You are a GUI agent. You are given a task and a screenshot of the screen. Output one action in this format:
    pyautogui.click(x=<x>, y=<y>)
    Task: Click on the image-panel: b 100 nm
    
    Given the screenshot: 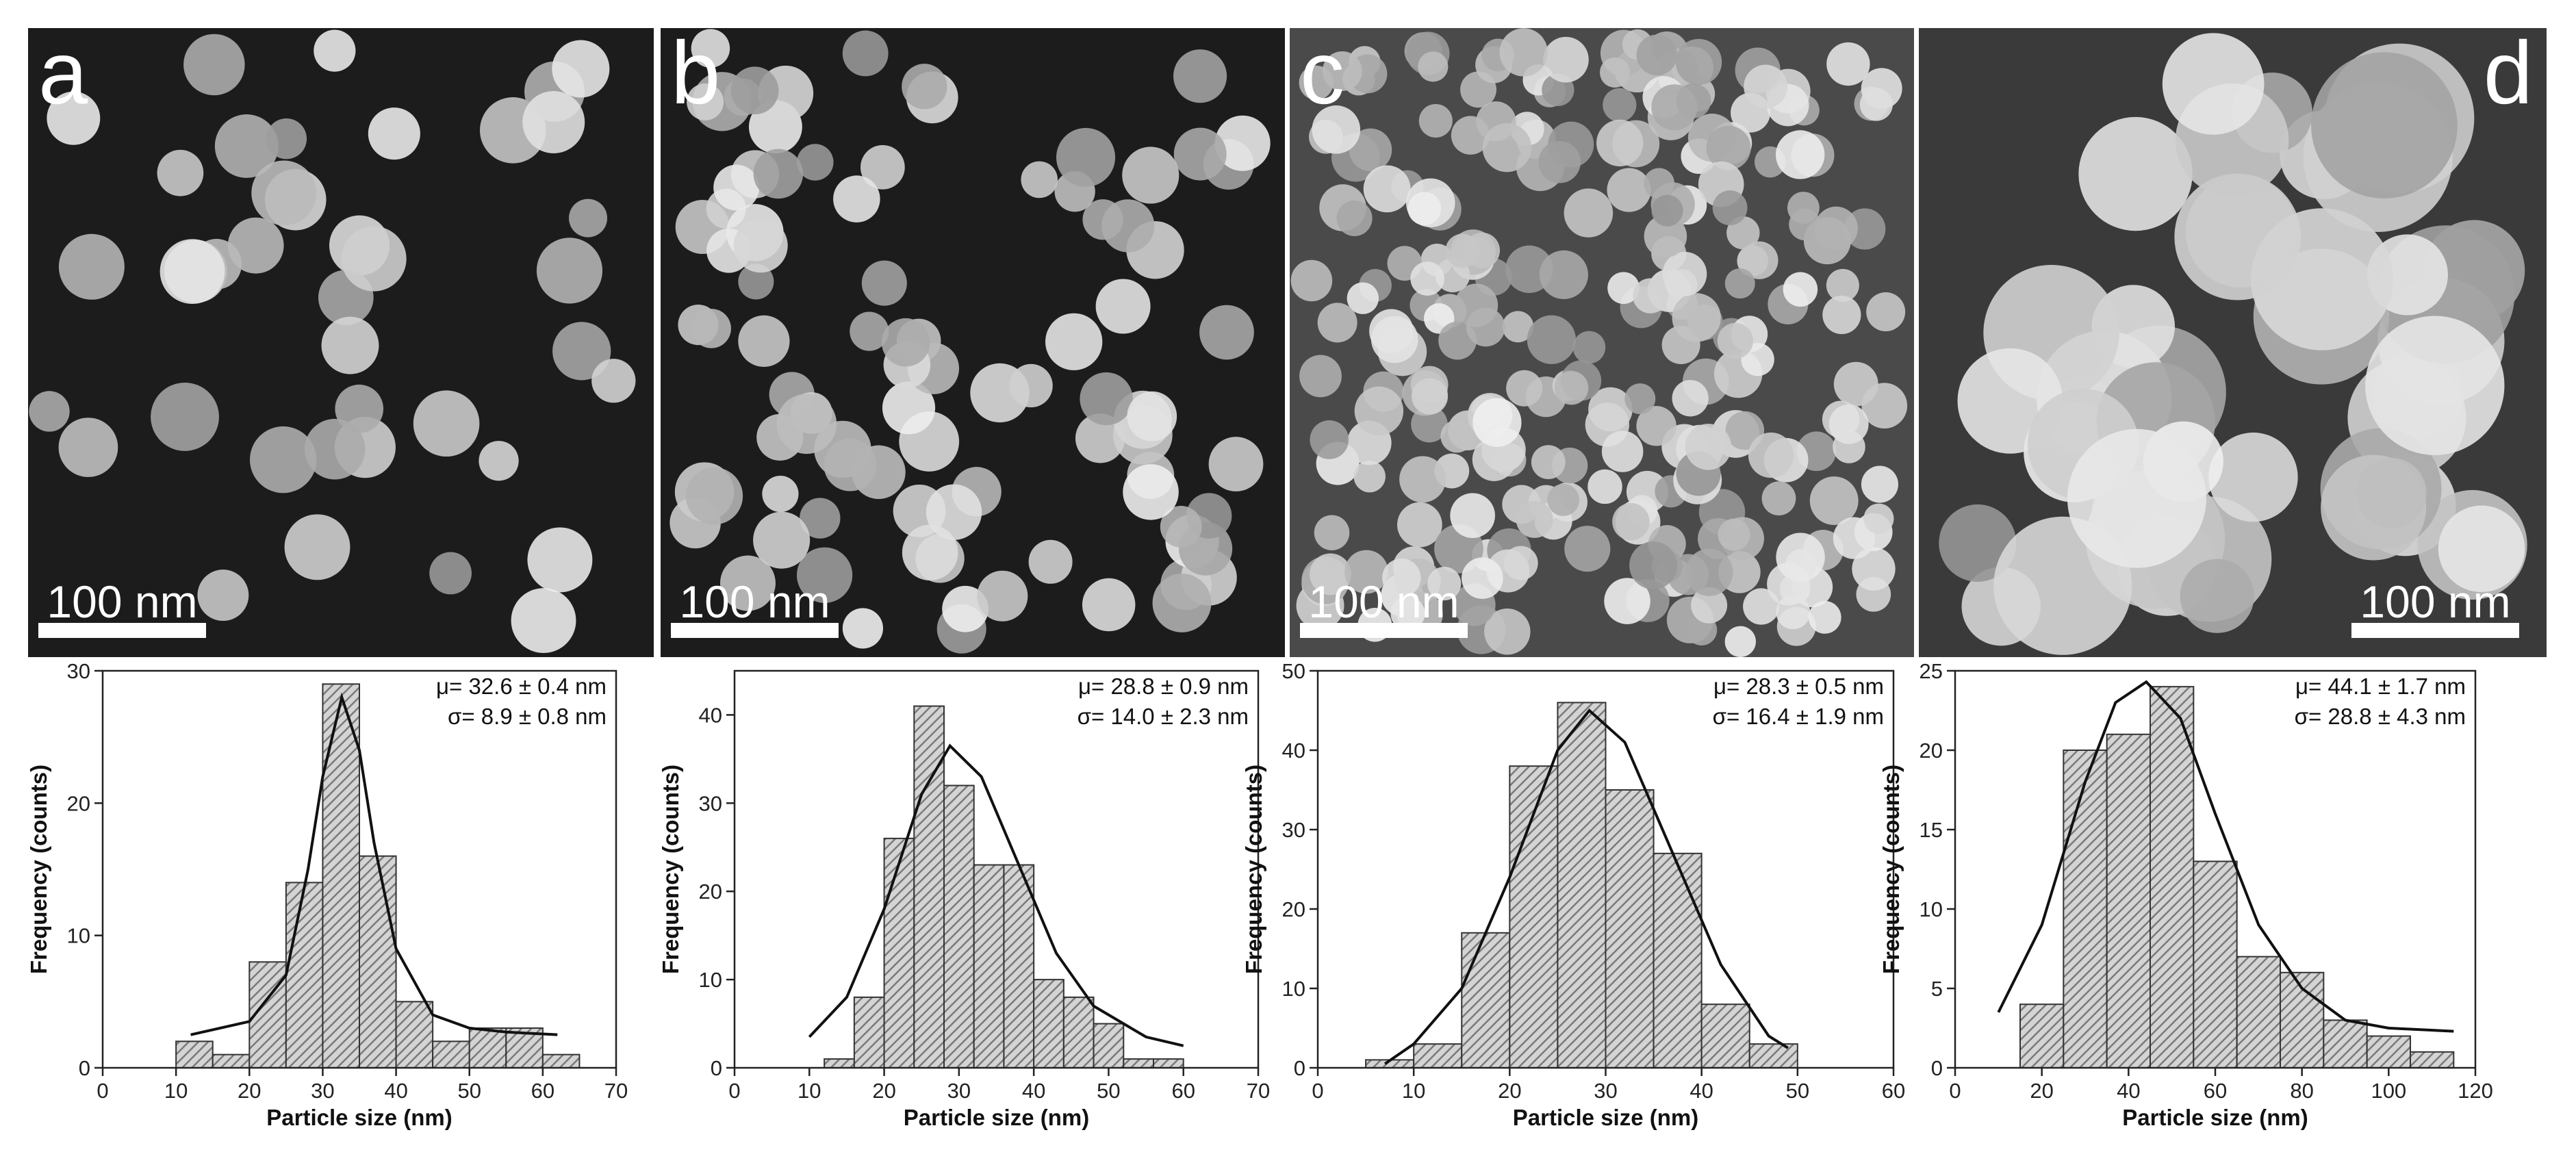 What is the action you would take?
    pyautogui.click(x=973, y=340)
    